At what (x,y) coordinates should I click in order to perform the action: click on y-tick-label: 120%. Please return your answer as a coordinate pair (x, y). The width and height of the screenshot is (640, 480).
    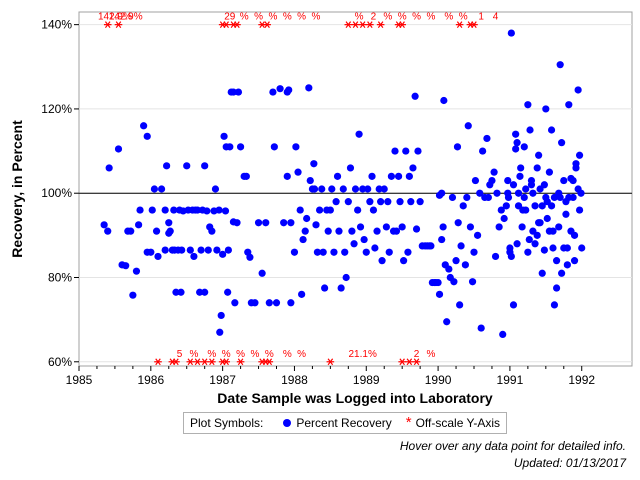
    Looking at the image, I should click on (56, 109).